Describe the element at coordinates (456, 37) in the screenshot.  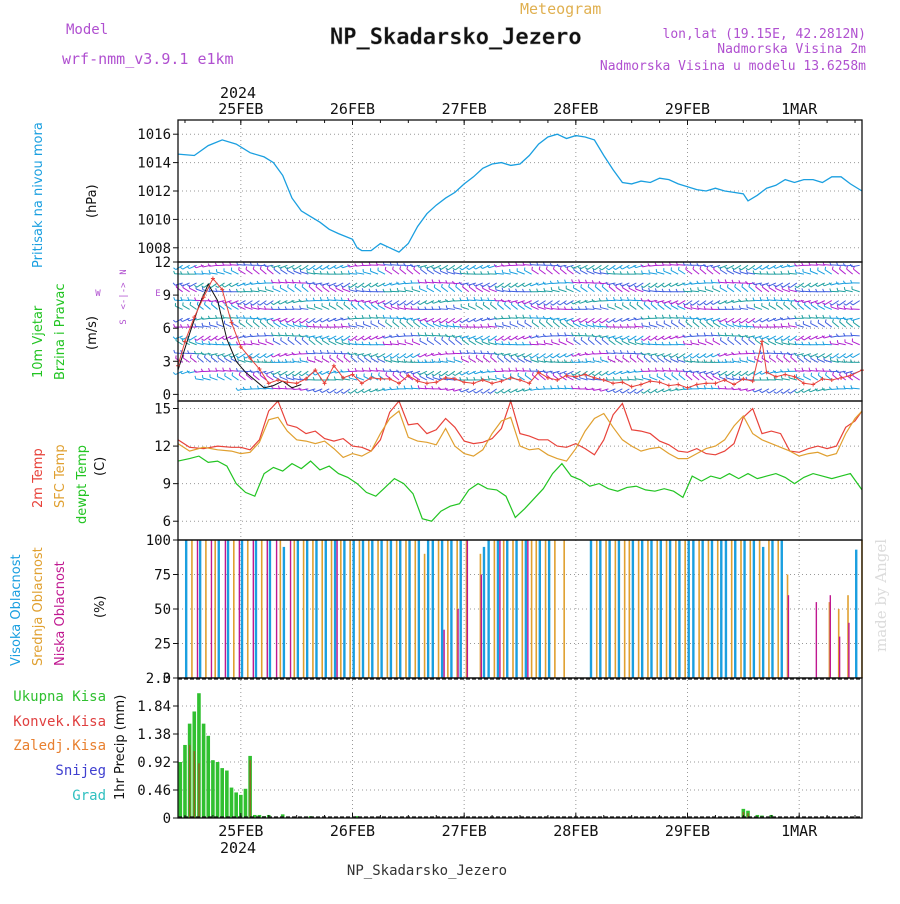
I see `station-title: NP_Skadarsko_Jezero` at that location.